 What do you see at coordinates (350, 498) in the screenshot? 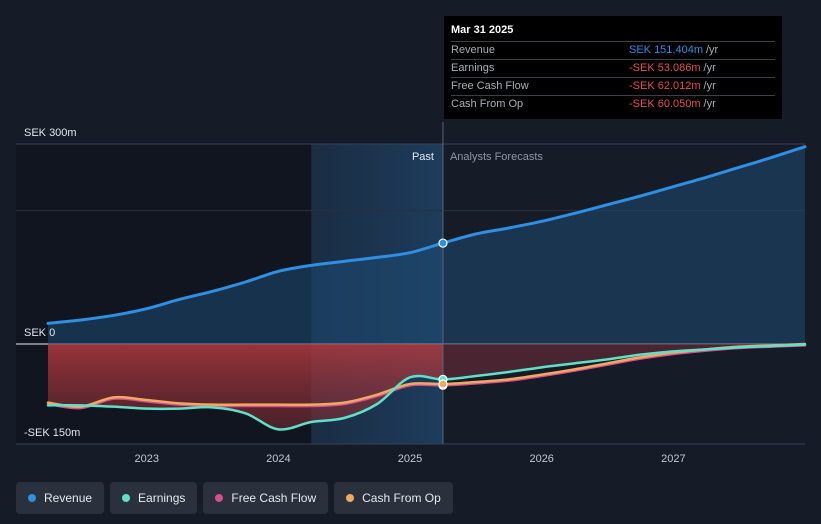
I see `cash-from-op-dot-icon` at bounding box center [350, 498].